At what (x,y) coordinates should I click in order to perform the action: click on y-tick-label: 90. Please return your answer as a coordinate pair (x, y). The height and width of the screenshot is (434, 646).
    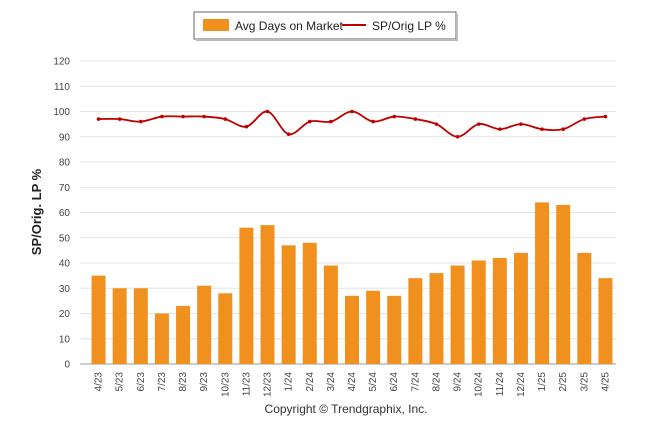
    Looking at the image, I should click on (65, 137).